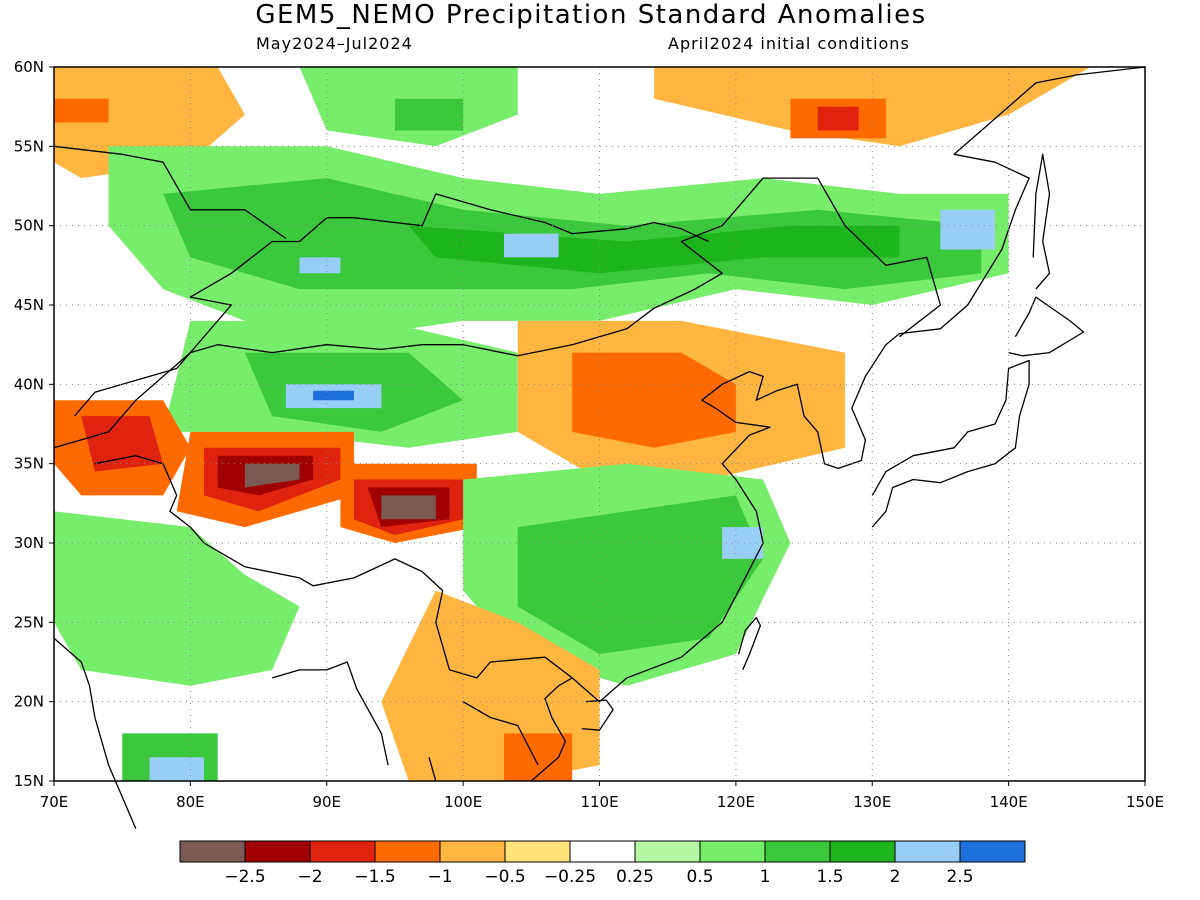 Image resolution: width=1200 pixels, height=900 pixels. What do you see at coordinates (1009, 802) in the screenshot?
I see `lon-tick-label: 140E` at bounding box center [1009, 802].